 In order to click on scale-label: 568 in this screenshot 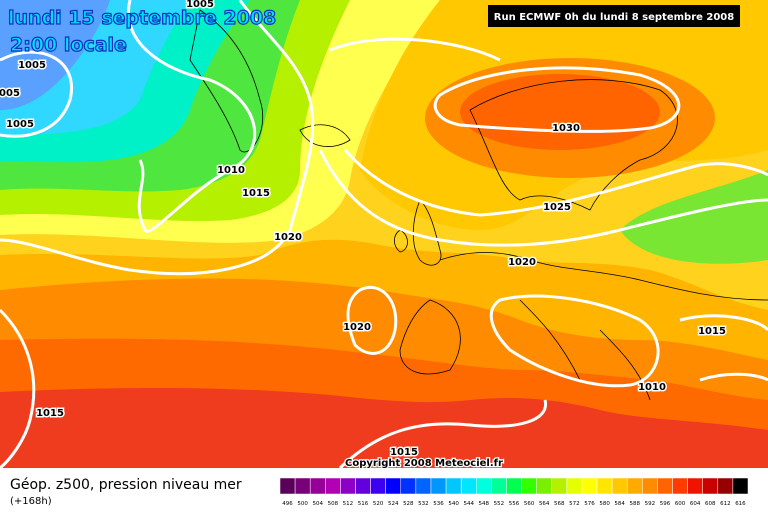, I will do `click(559, 504)`.